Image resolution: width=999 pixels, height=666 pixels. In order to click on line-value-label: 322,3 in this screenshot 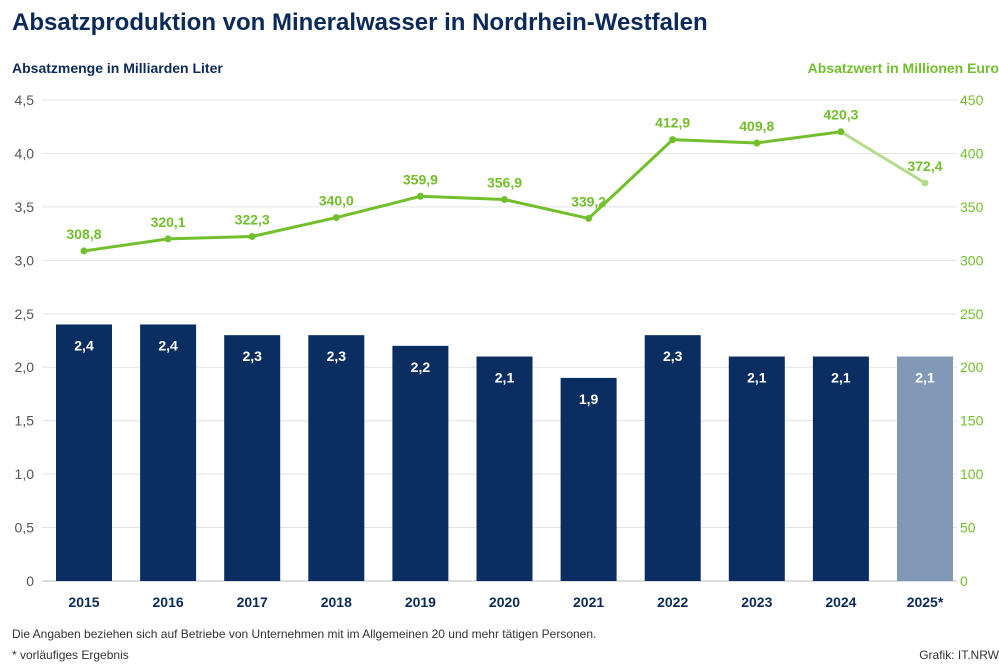, I will do `click(252, 219)`.